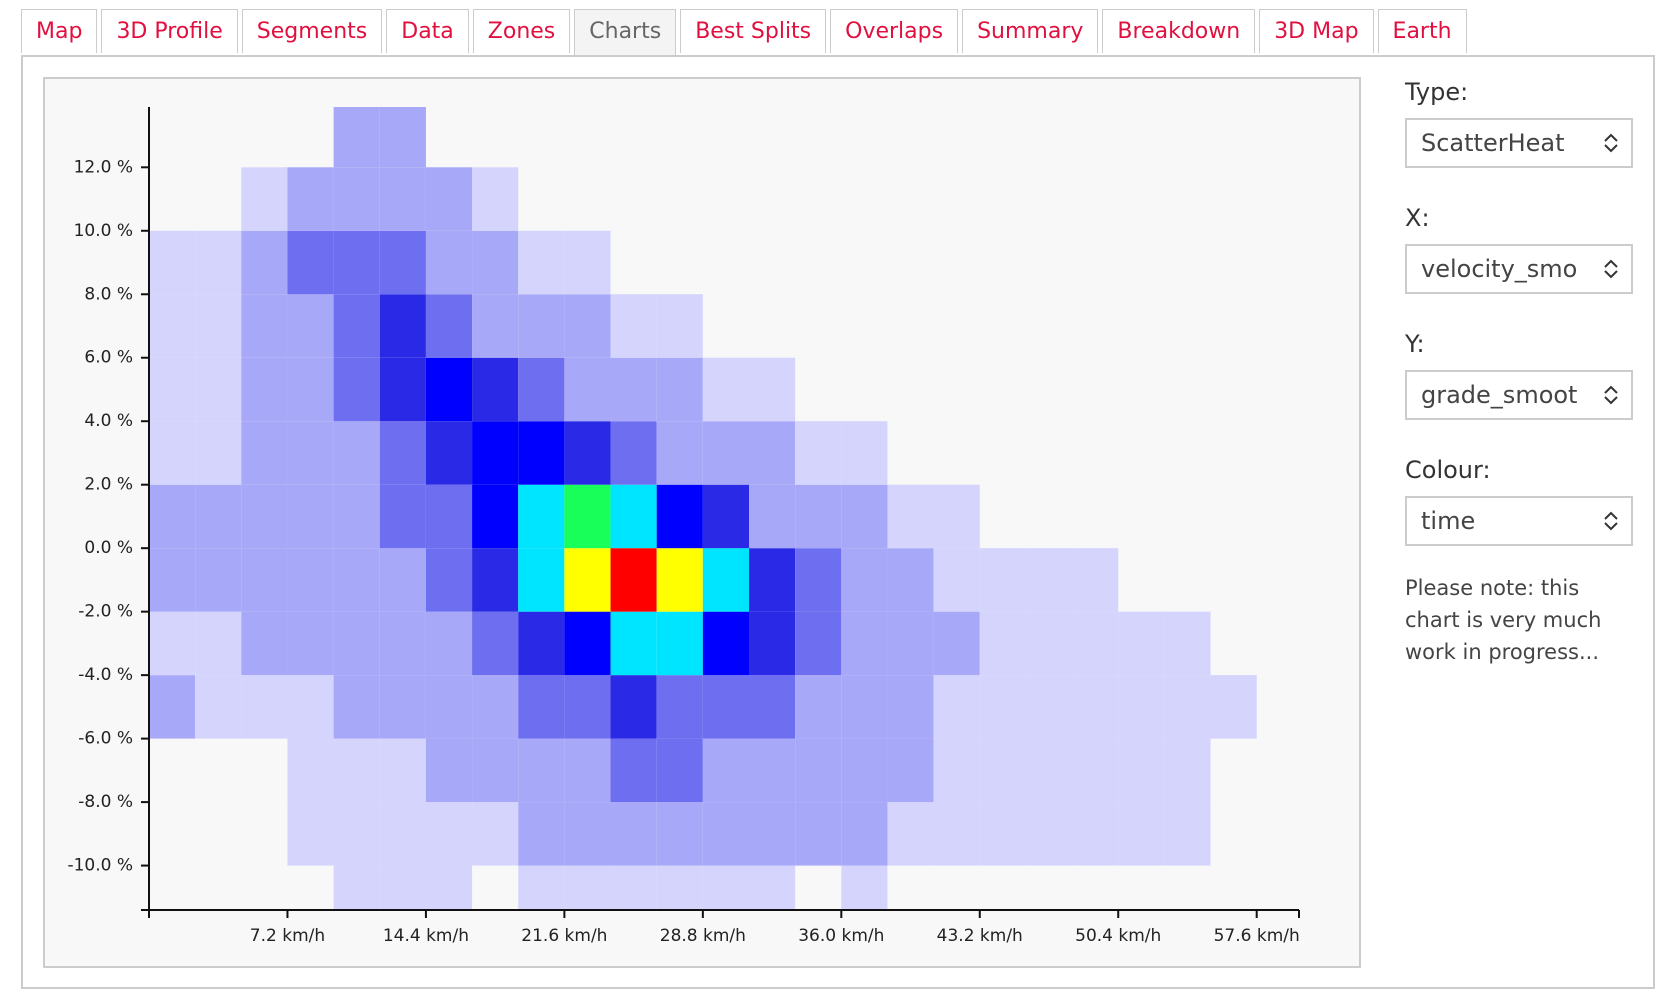 This screenshot has height=998, width=1668. What do you see at coordinates (105, 612) in the screenshot?
I see `y-tick-label: -2.0 %` at bounding box center [105, 612].